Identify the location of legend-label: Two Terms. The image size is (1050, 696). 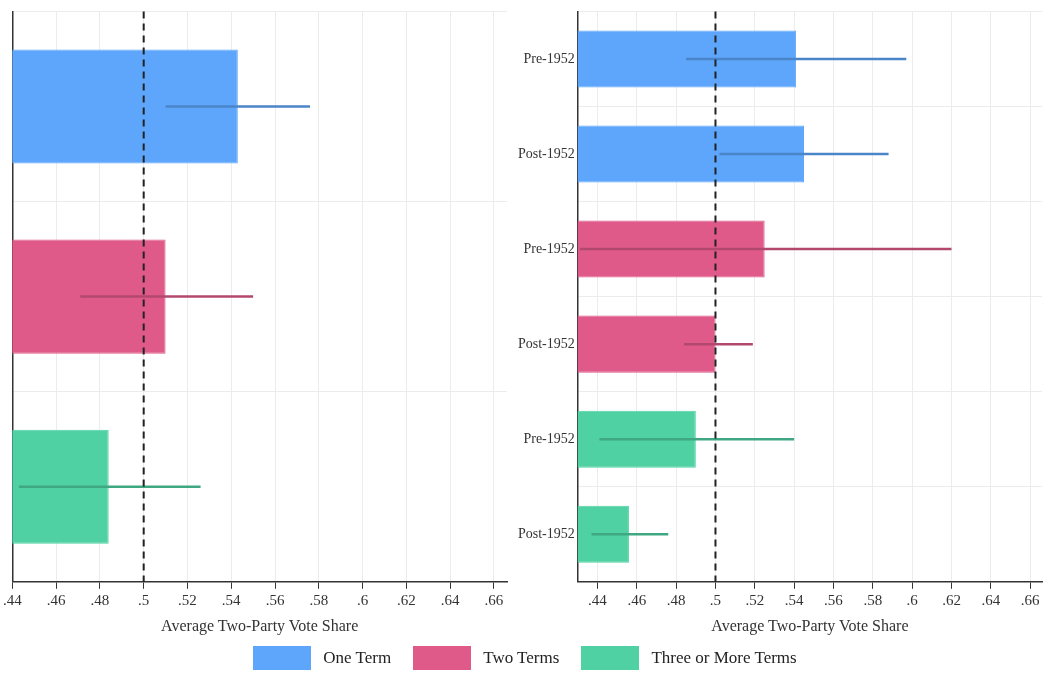
(521, 658).